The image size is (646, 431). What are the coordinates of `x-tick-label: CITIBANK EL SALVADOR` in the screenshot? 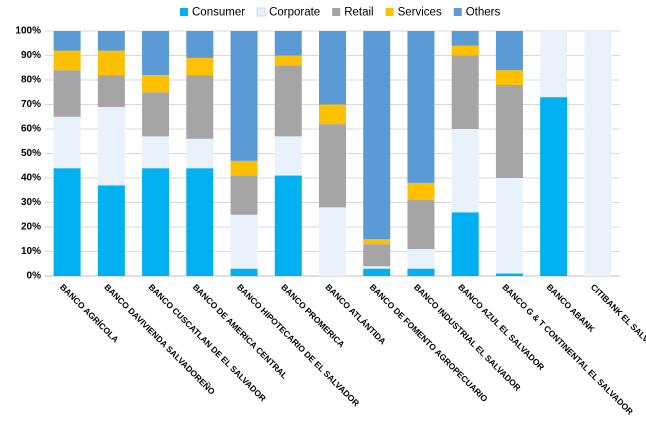 It's located at (617, 322).